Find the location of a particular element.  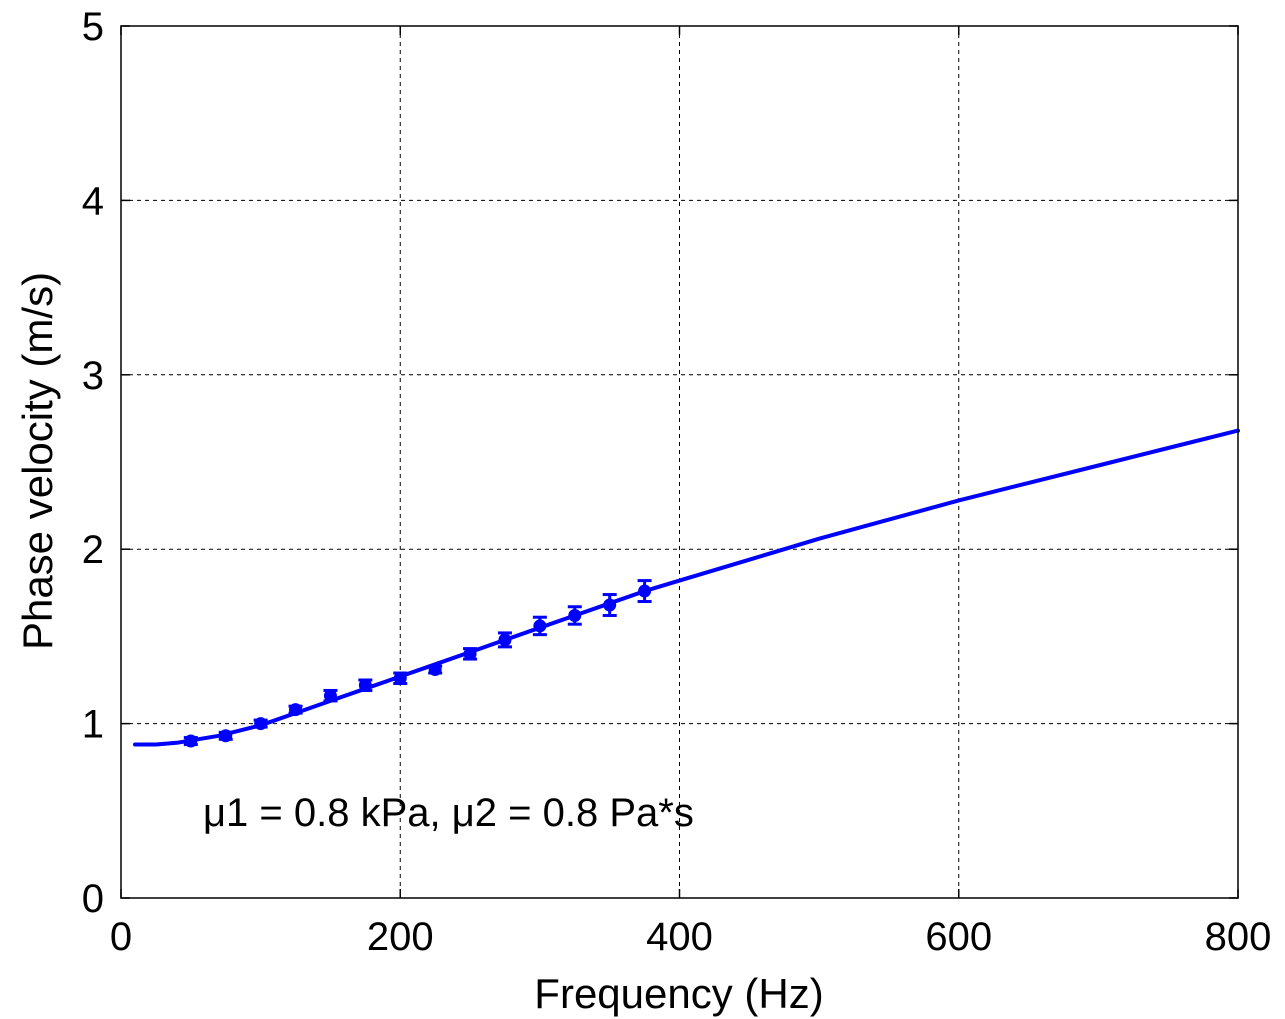

x-tick-label: 200 is located at coordinates (400, 937).